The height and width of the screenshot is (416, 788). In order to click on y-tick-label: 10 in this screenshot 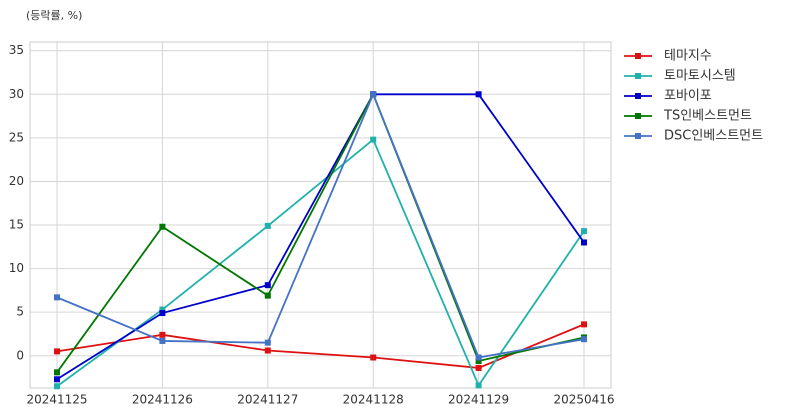, I will do `click(16, 268)`.